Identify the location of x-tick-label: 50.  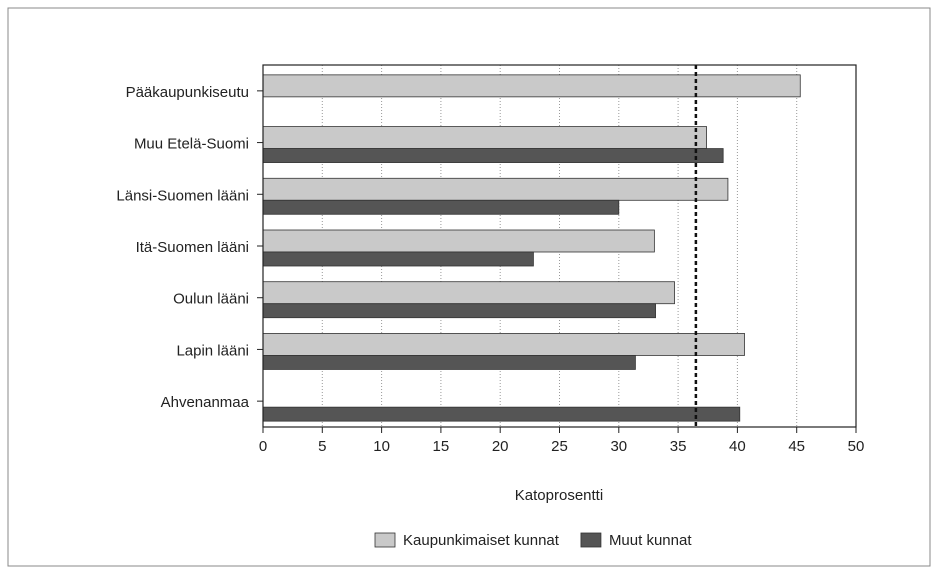
(856, 446).